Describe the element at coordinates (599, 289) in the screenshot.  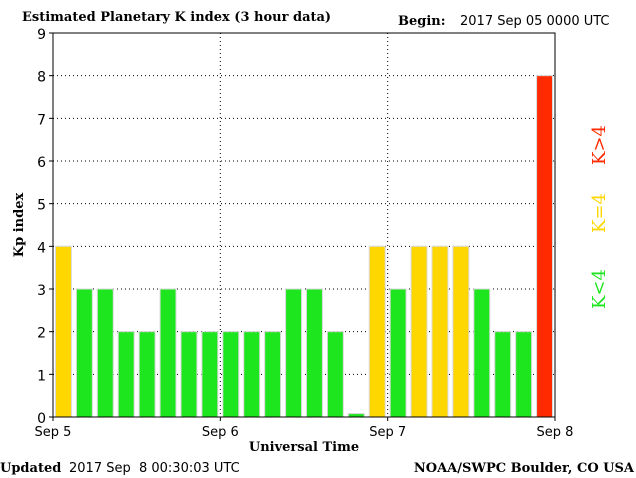
I see `legend-k-below-4: K<4` at that location.